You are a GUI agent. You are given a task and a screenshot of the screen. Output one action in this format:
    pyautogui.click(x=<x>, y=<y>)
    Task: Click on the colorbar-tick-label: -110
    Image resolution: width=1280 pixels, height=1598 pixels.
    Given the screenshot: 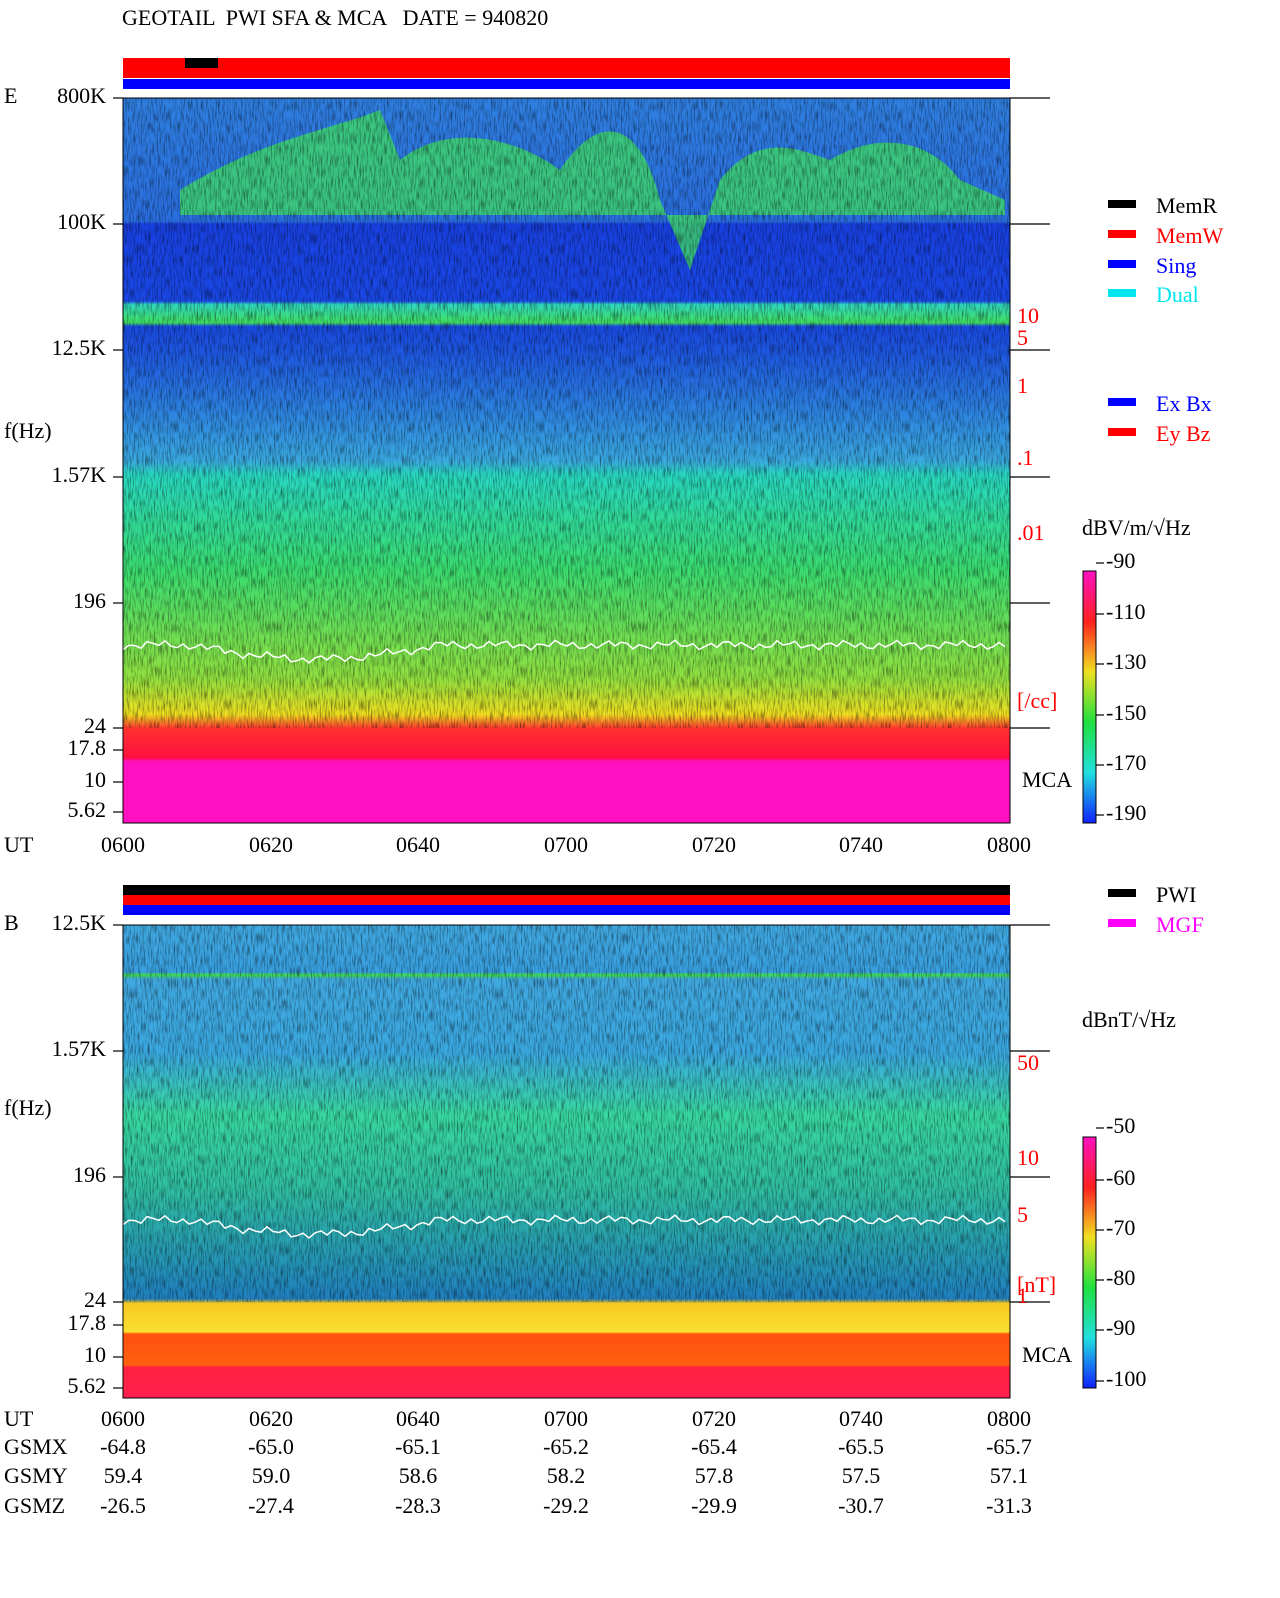 What is the action you would take?
    pyautogui.click(x=1126, y=611)
    